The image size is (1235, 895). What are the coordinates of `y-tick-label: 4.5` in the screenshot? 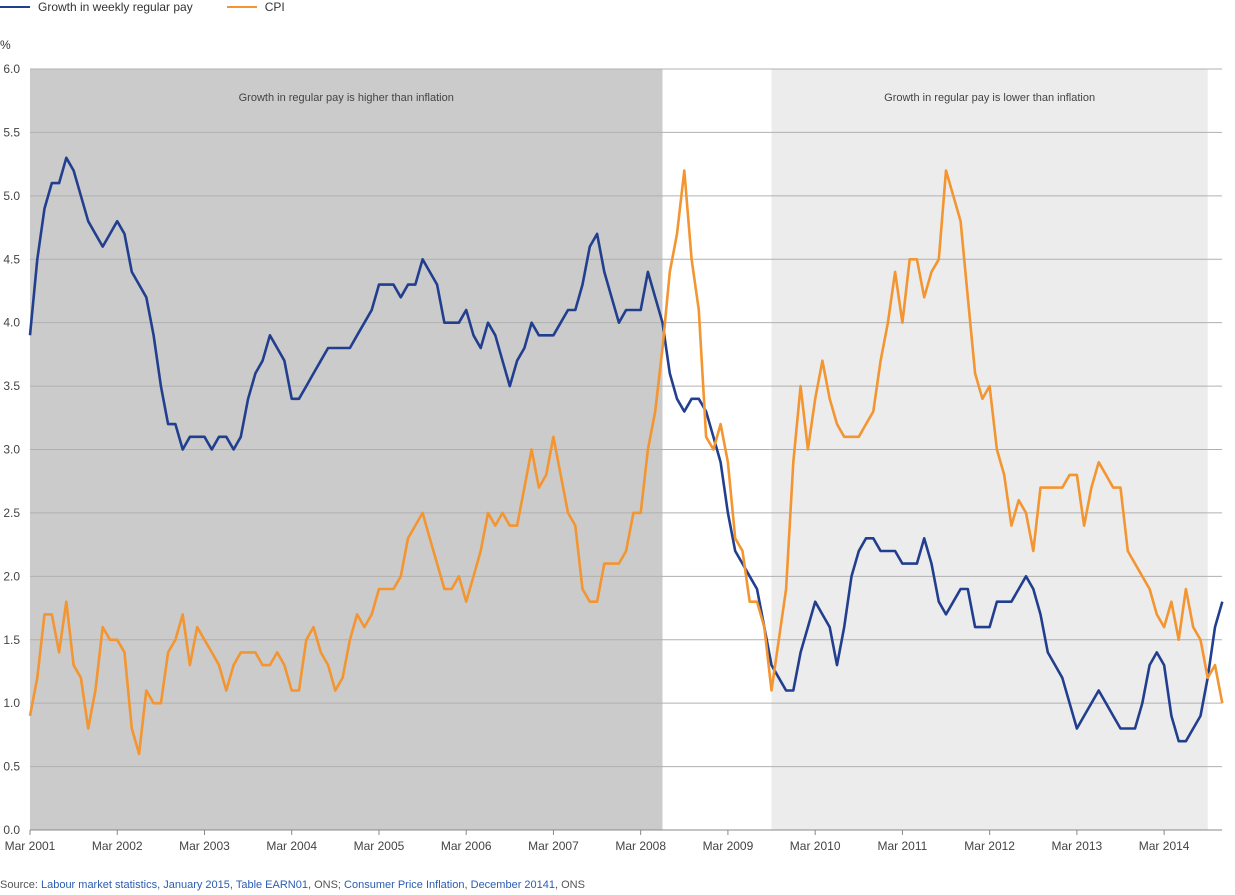 It's located at (11, 259).